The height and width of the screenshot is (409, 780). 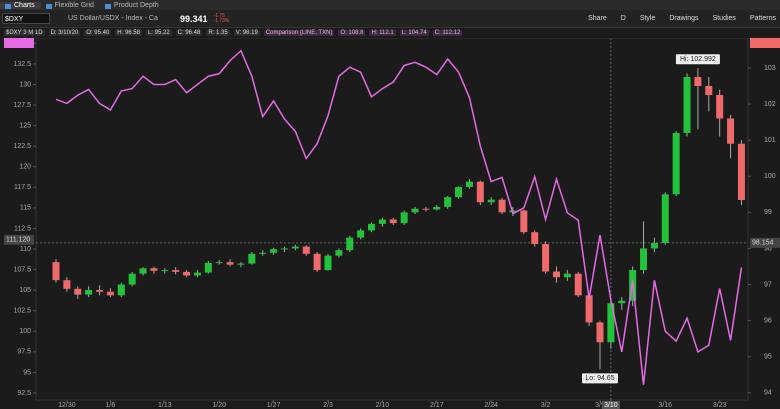 What do you see at coordinates (24, 32) in the screenshot?
I see `chart-title: $DXY 3 M 1D` at bounding box center [24, 32].